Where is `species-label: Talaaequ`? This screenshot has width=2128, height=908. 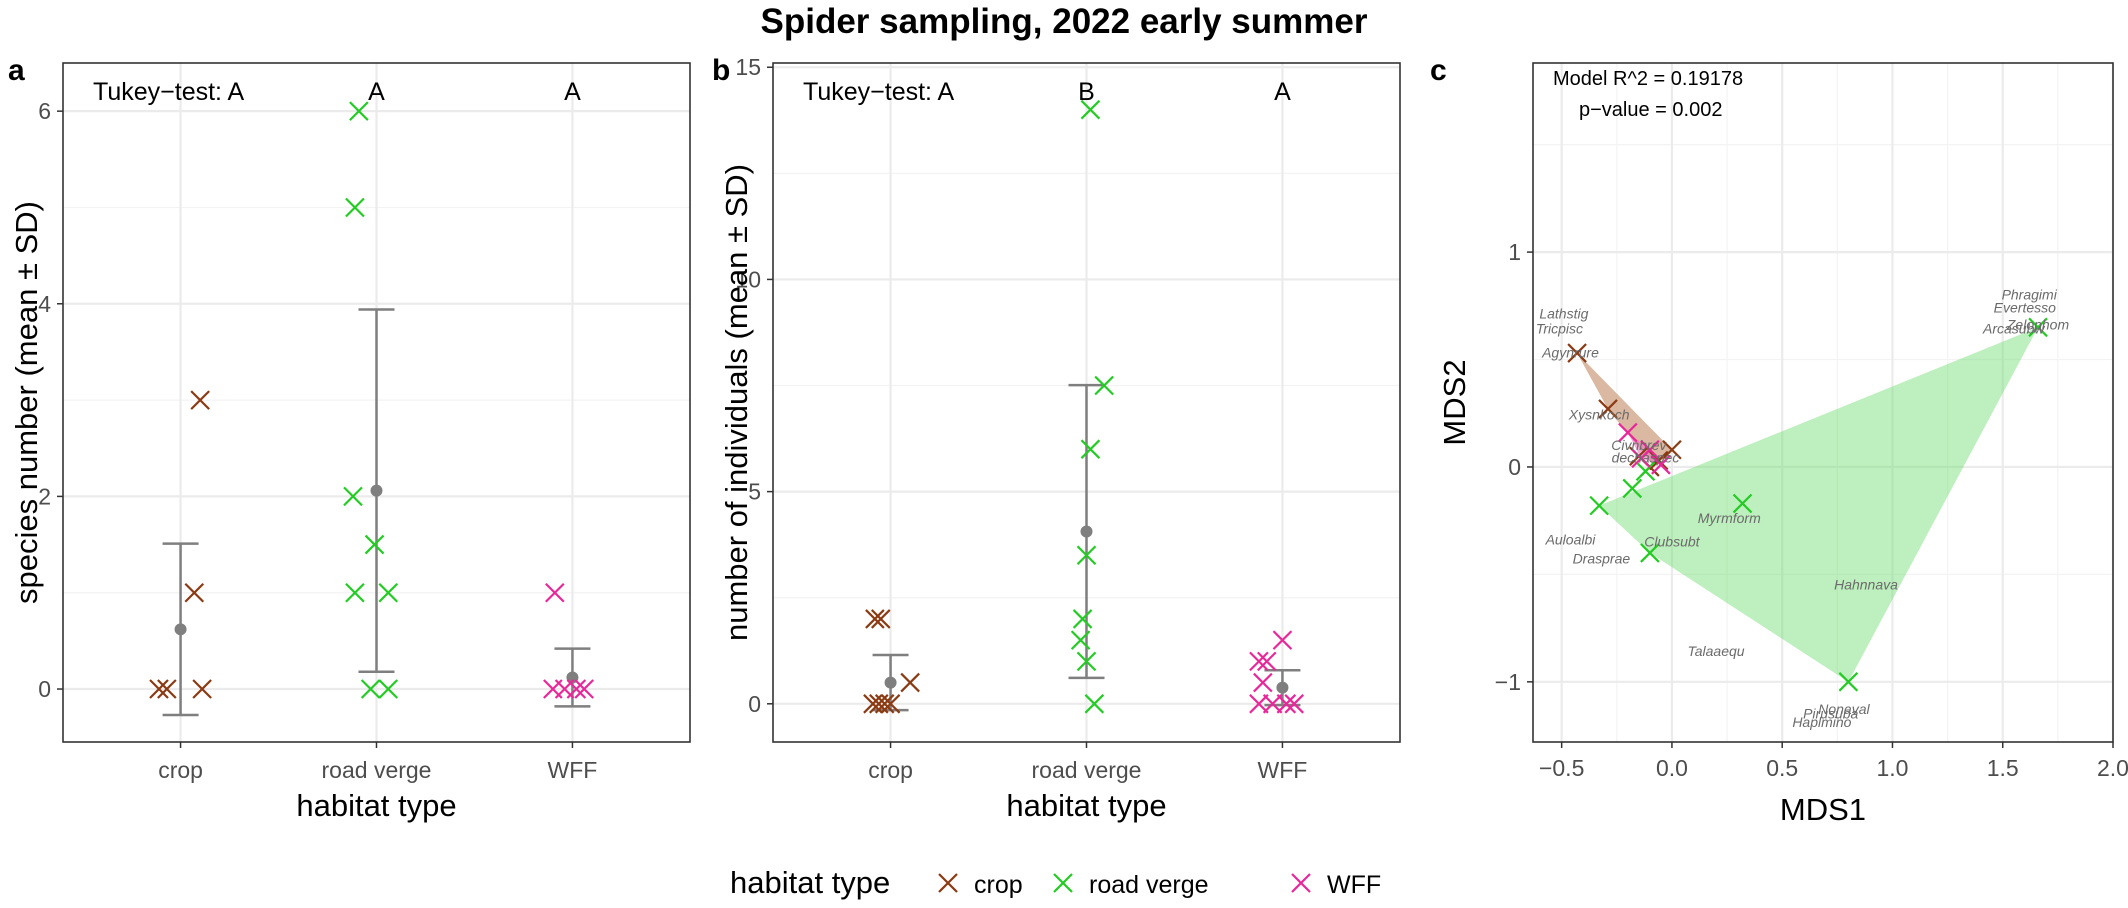 species-label: Talaaequ is located at coordinates (1715, 651).